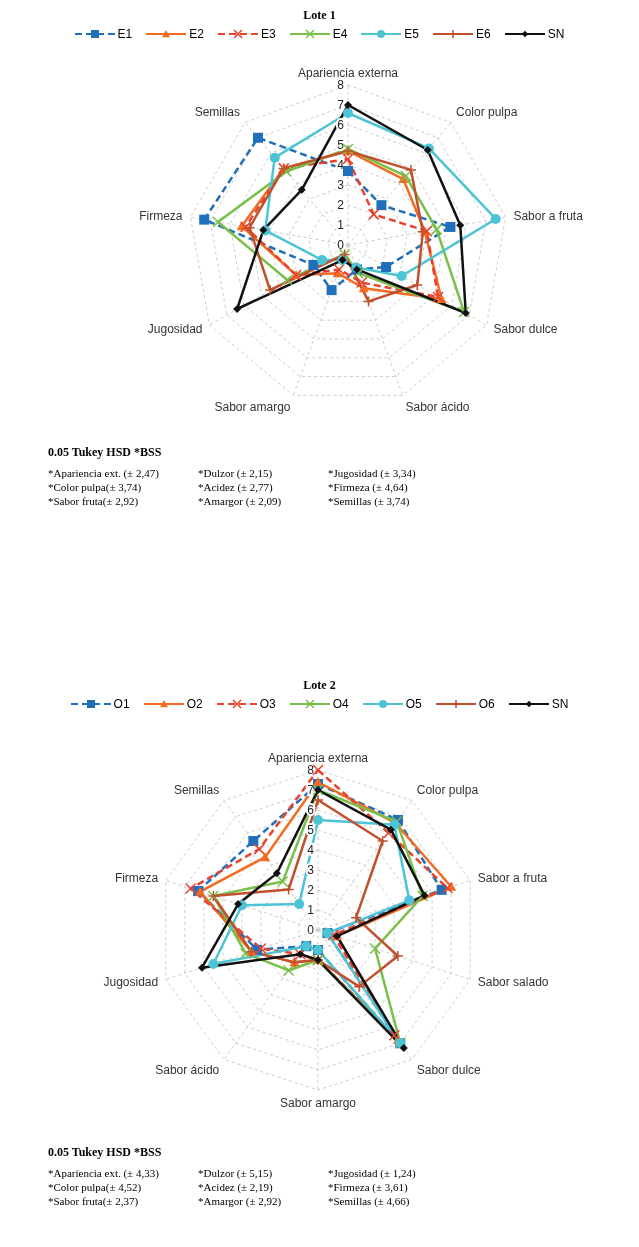  Describe the element at coordinates (339, 34) in the screenshot. I see `legend-label: E4` at that location.